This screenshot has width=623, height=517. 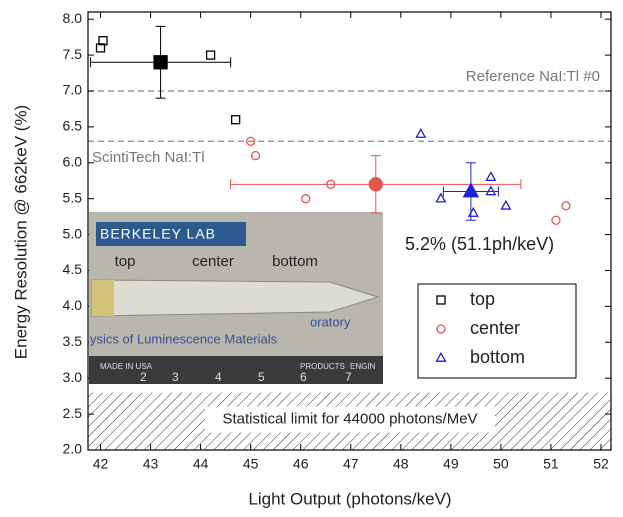 What do you see at coordinates (349, 498) in the screenshot?
I see `x-axis-title: Light Output (photons/keV)` at bounding box center [349, 498].